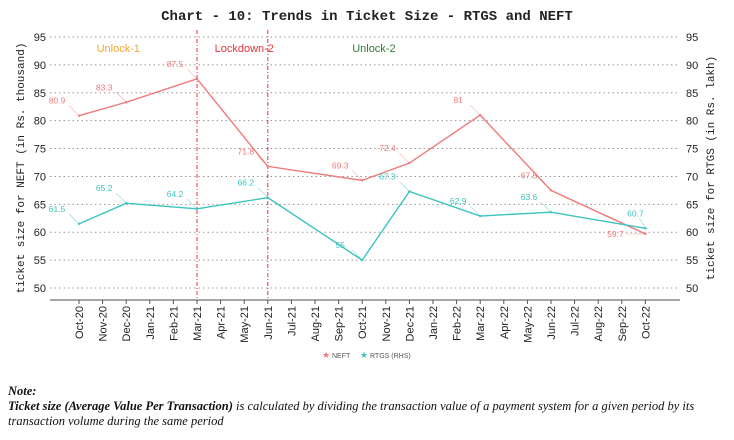 Image resolution: width=734 pixels, height=440 pixels. I want to click on x-tick-label: Apr-21, so click(222, 322).